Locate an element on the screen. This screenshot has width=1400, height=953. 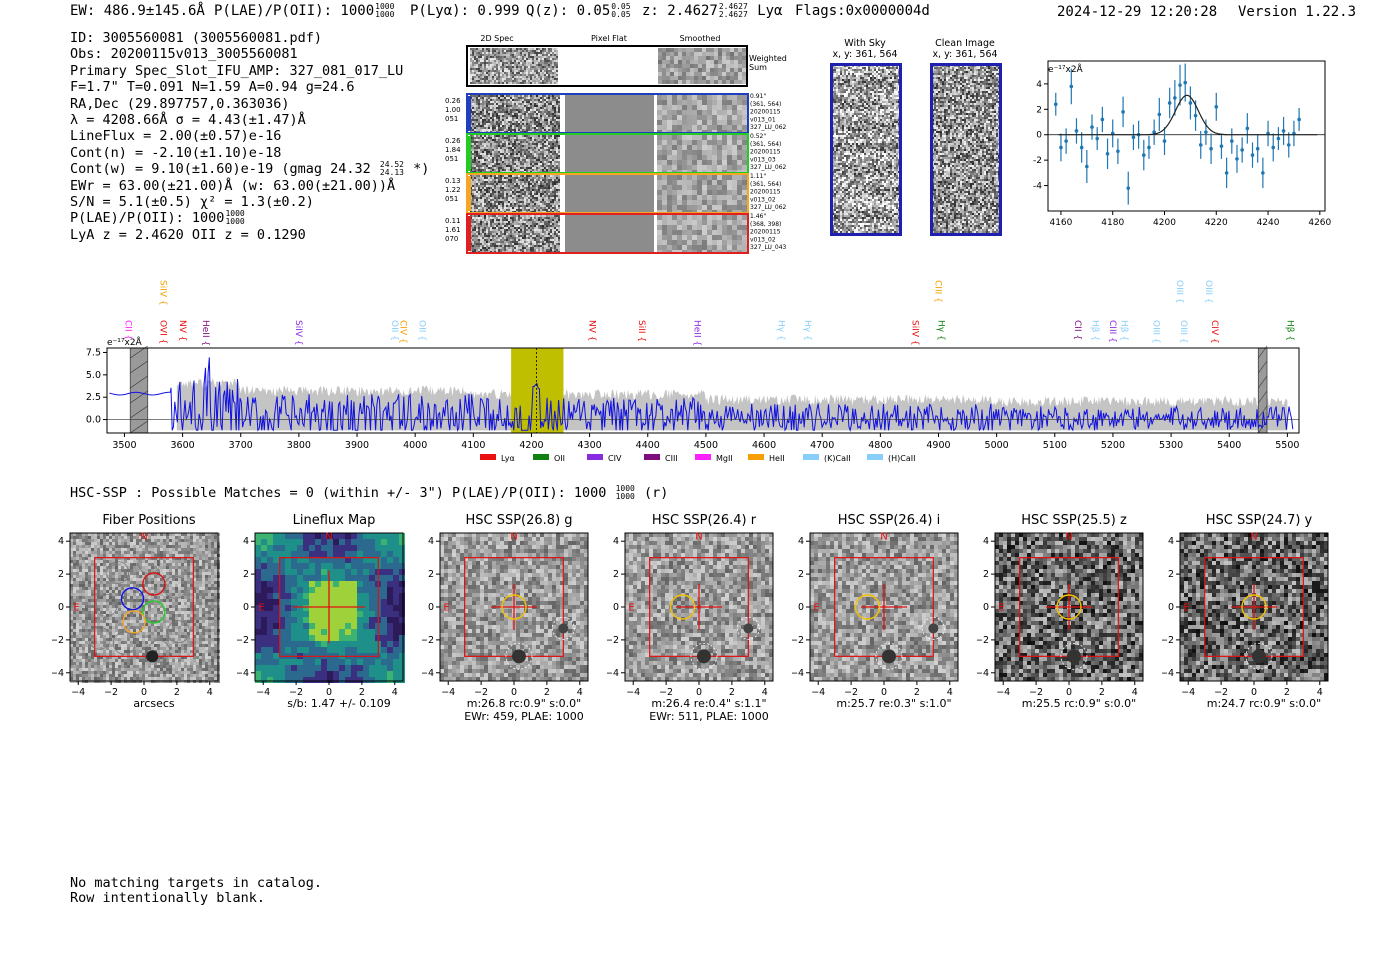
panel-image-2: N E −4 −4 −2 −2 0 0 2 2 4 4 is located at coordinates (505, 615).